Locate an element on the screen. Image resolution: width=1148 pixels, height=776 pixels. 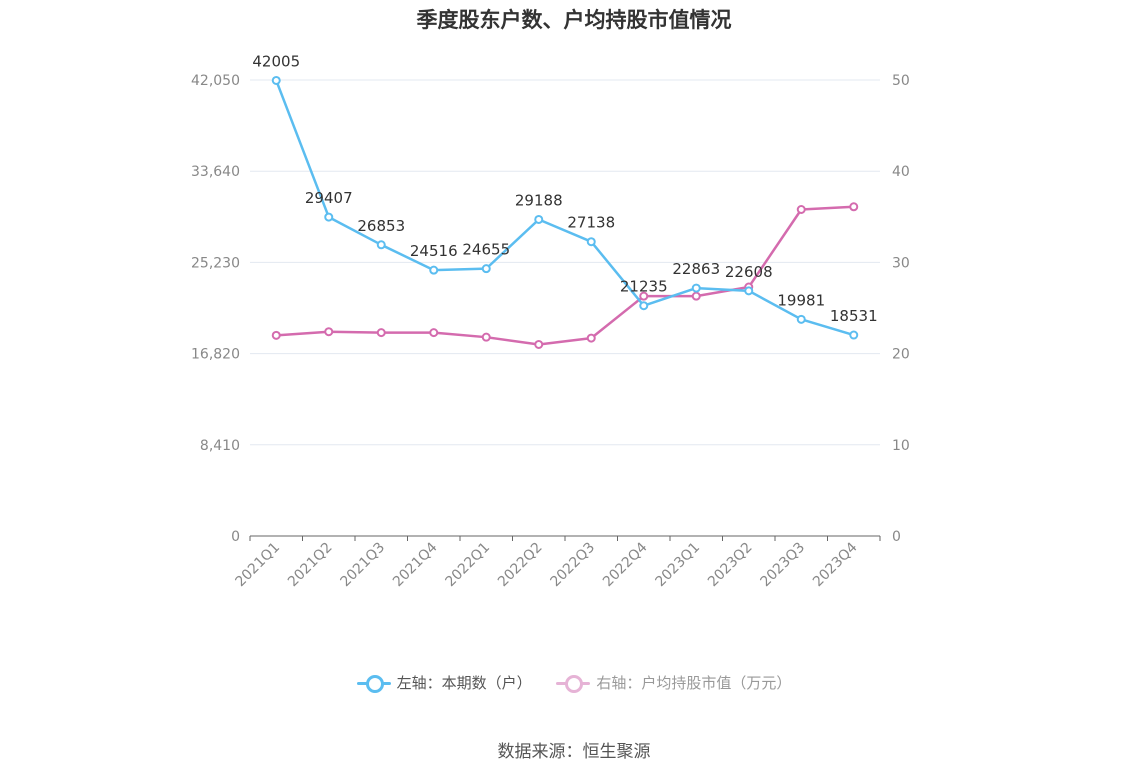
data-label: 29188 is located at coordinates (539, 200).